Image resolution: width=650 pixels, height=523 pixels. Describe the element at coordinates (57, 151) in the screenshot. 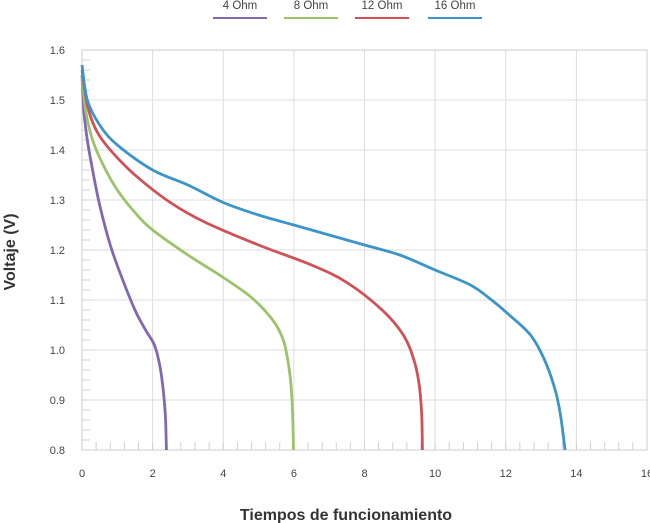

I see `y-tick-label: 1.4` at that location.